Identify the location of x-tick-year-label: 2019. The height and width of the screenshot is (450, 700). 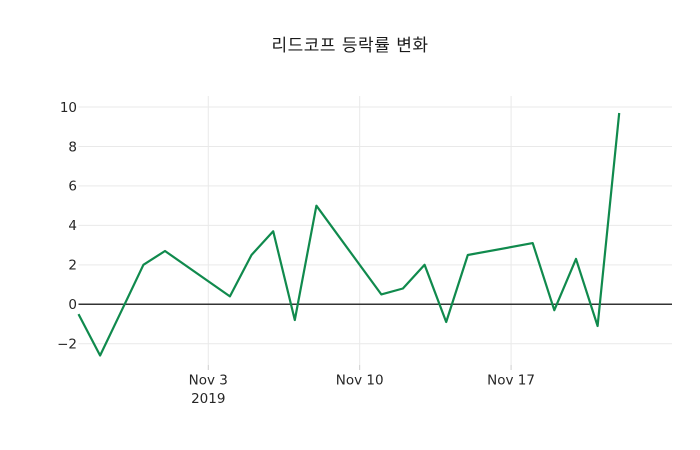
(208, 399).